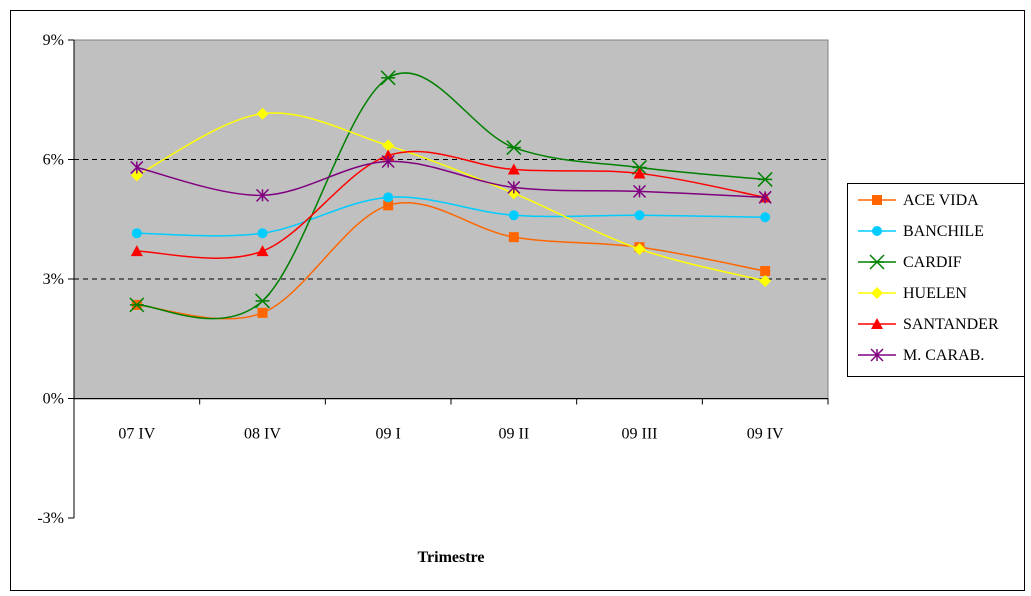 The height and width of the screenshot is (596, 1031). Describe the element at coordinates (53, 279) in the screenshot. I see `y-tick-label: 3%` at that location.